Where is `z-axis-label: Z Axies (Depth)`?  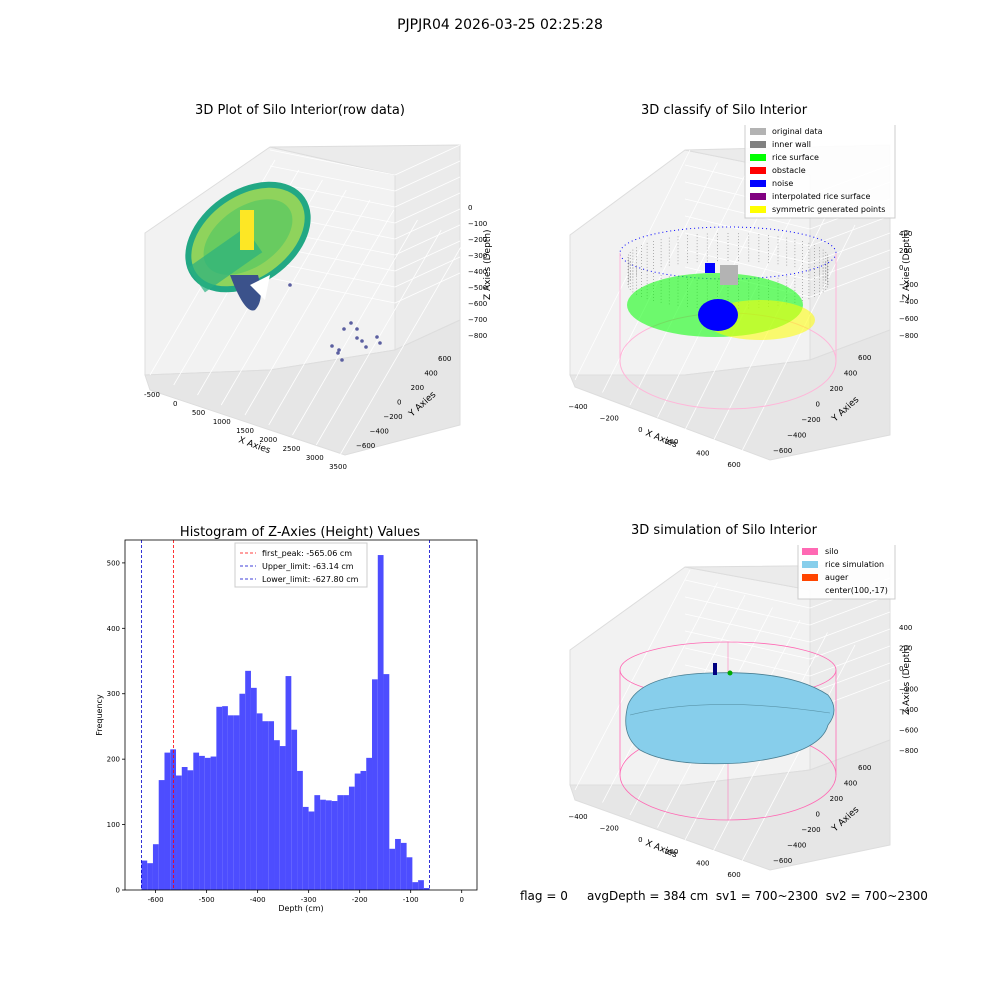
z-axis-label: Z Axies (Depth) is located at coordinates (488, 264).